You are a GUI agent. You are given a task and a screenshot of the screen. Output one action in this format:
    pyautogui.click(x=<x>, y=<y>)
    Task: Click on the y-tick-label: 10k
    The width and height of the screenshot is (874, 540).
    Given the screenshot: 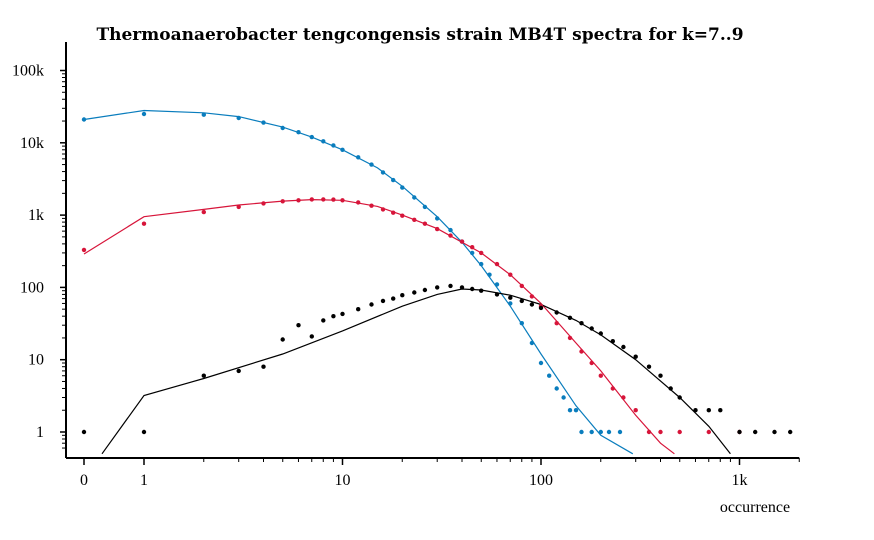 What is the action you would take?
    pyautogui.click(x=32, y=143)
    